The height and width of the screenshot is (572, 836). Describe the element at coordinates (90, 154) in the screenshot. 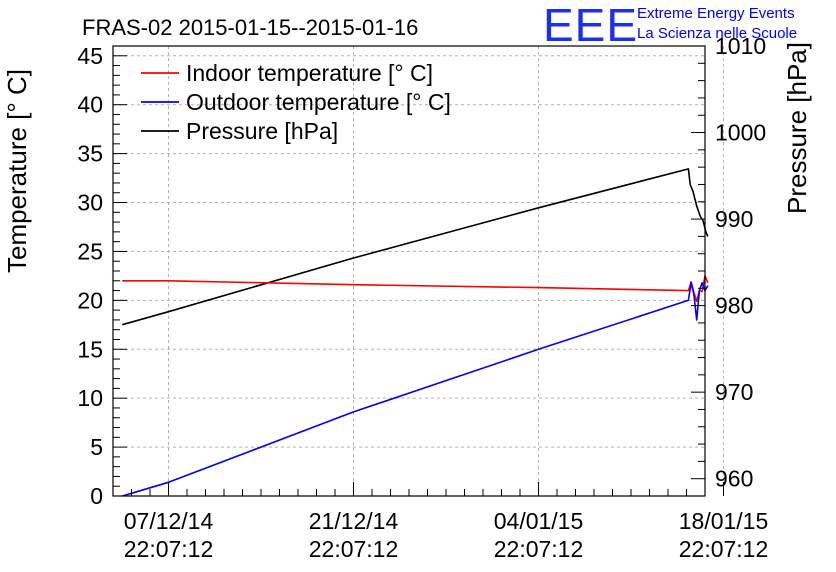

I see `y-tick-label: 35` at that location.